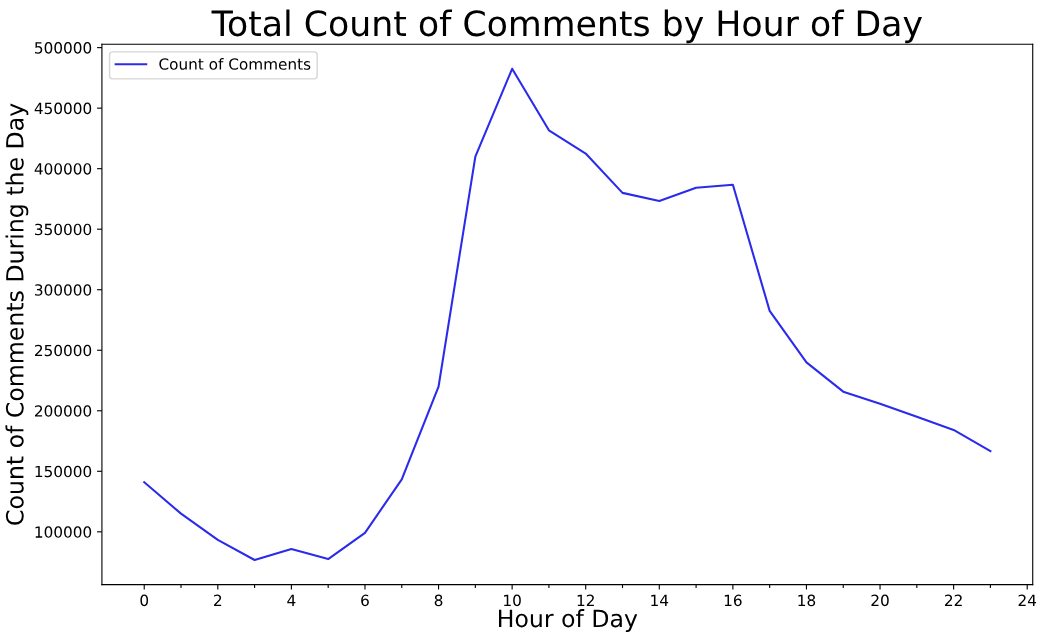  What do you see at coordinates (63, 350) in the screenshot?
I see `y-tick-label: 250000` at bounding box center [63, 350].